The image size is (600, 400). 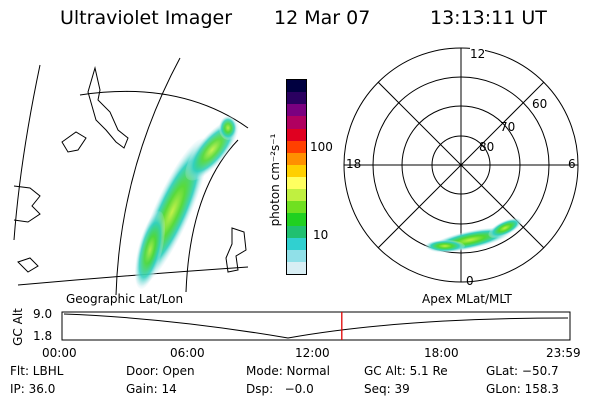 What do you see at coordinates (186, 202) in the screenshot?
I see `aurora-geo` at bounding box center [186, 202].